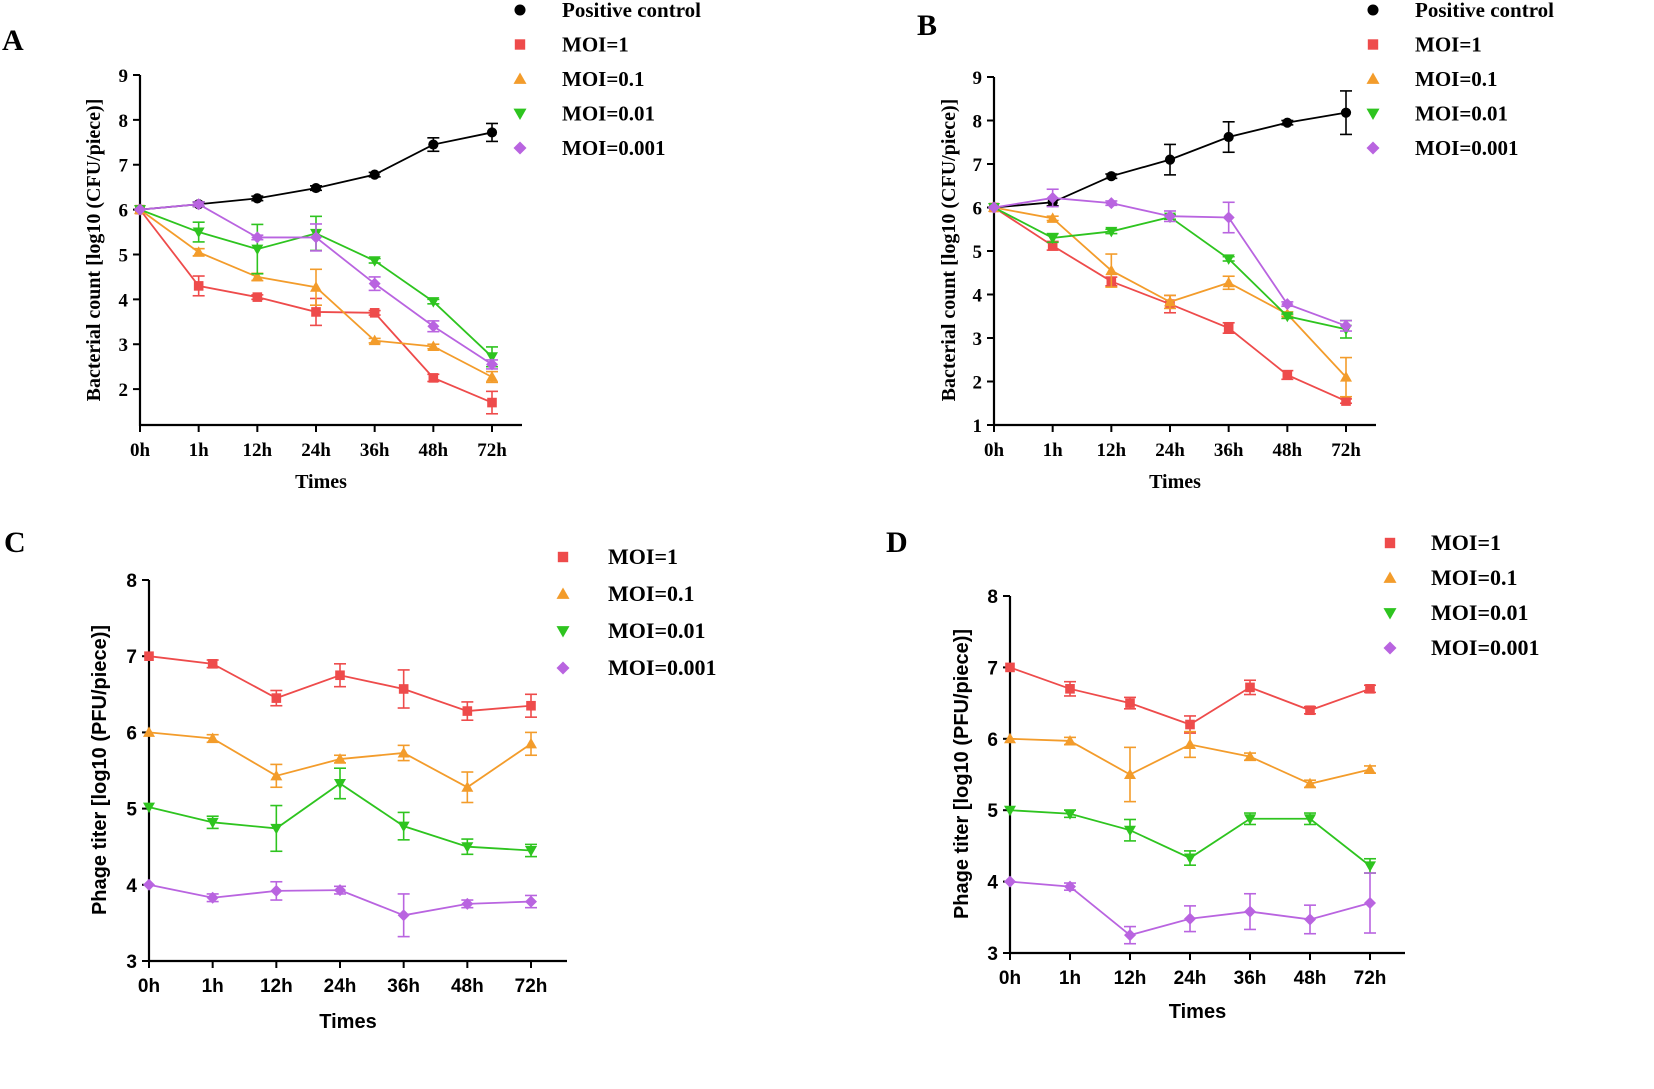 This screenshot has width=1654, height=1089. Describe the element at coordinates (1479, 612) in the screenshot. I see `legend-label: MOI=0.01` at that location.